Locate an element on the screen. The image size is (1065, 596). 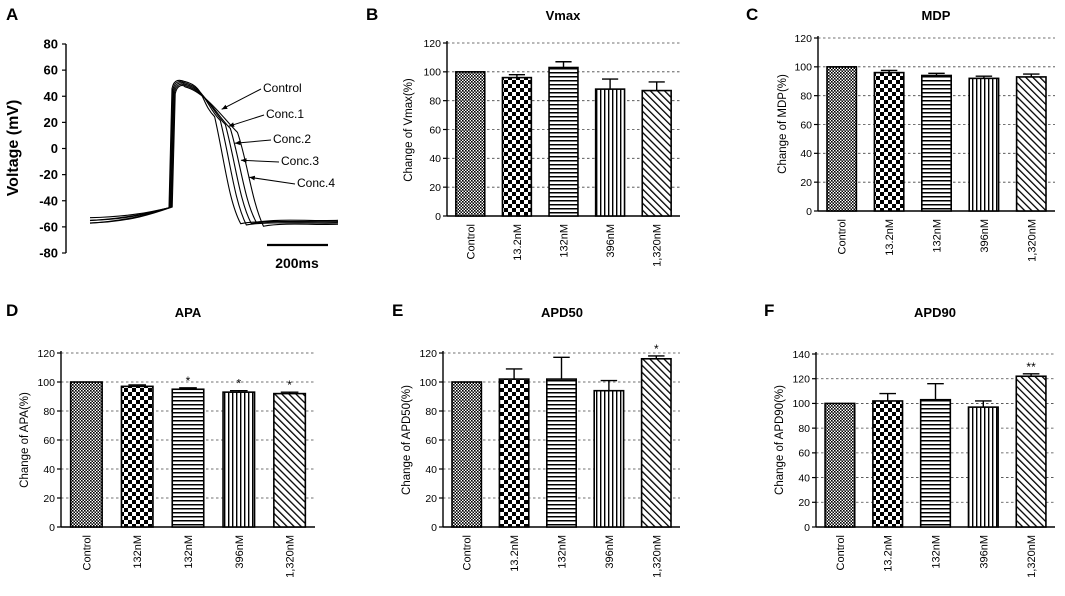
apd90-bar-396nm is located at coordinates (983, 467).